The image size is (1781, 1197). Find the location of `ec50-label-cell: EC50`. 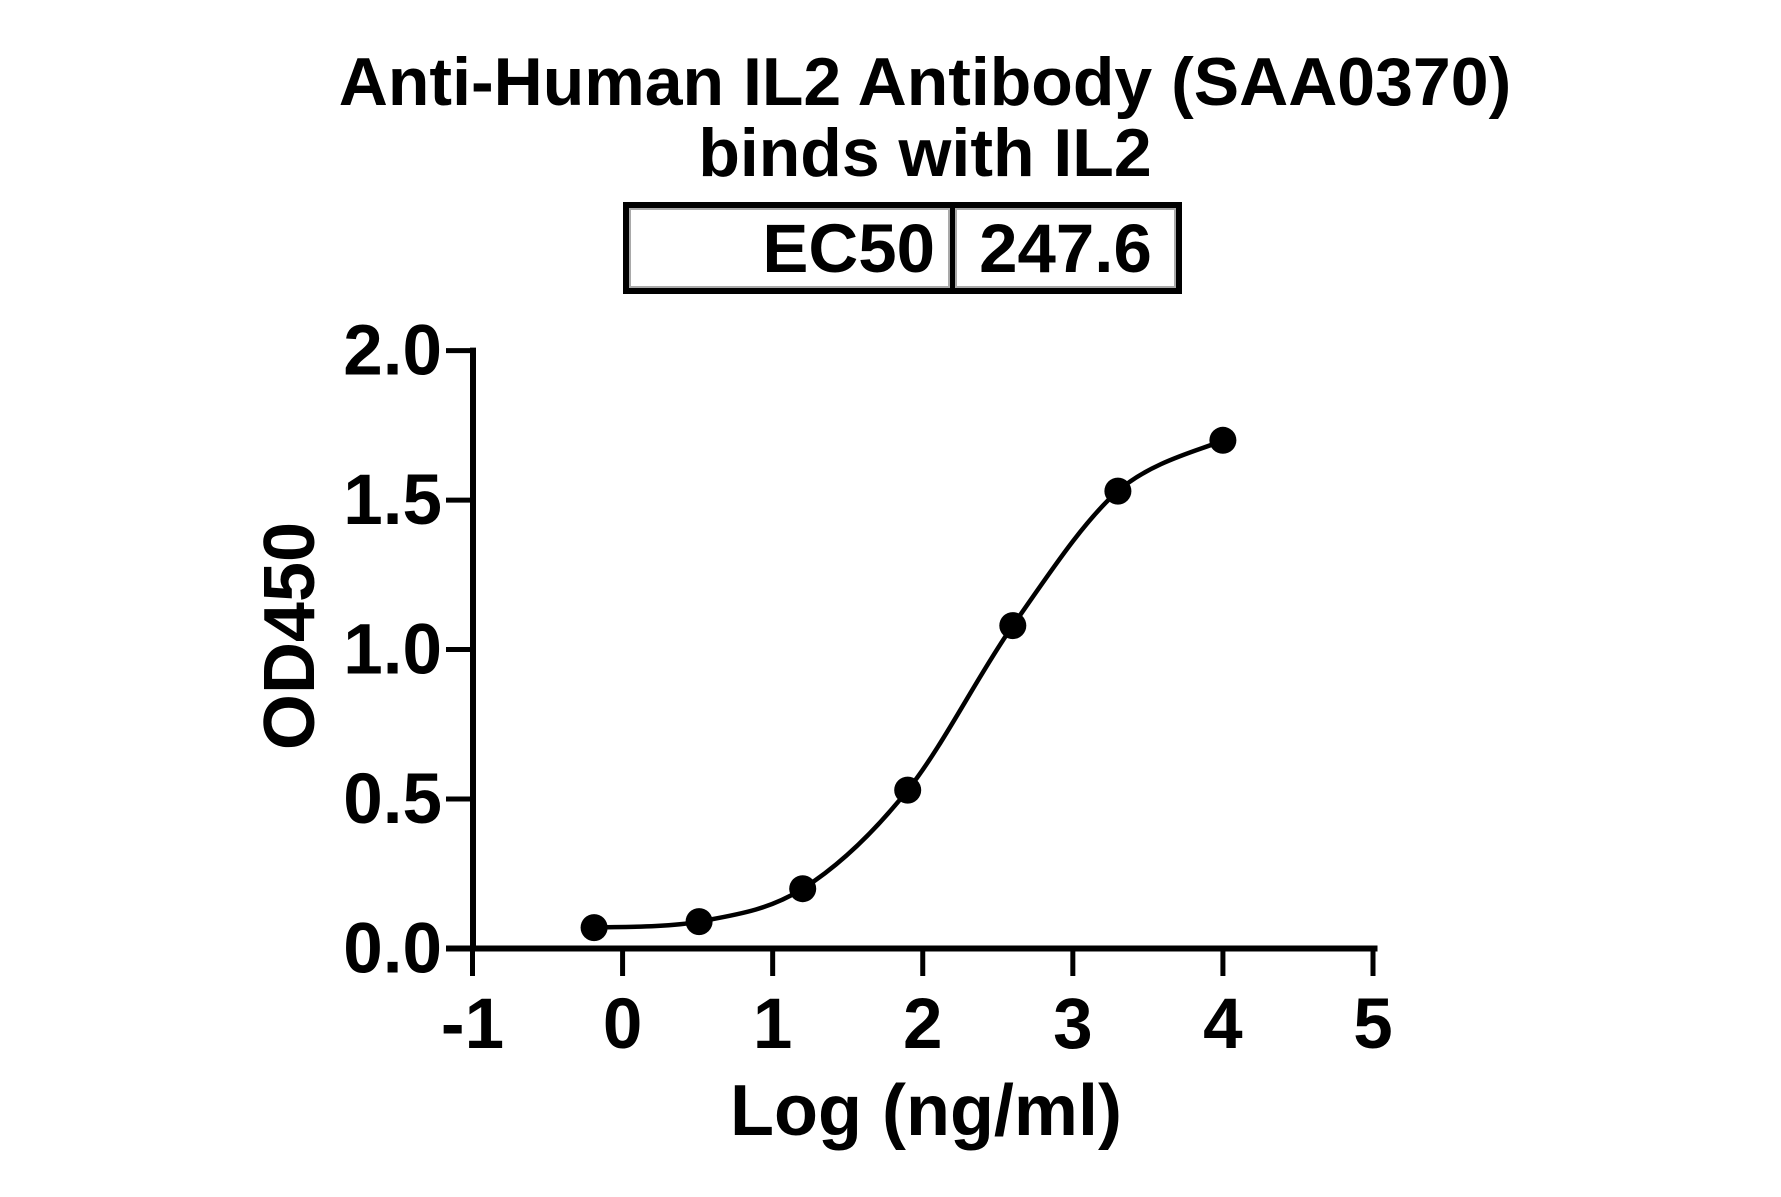

ec50-label-cell: EC50 is located at coordinates (789, 248).